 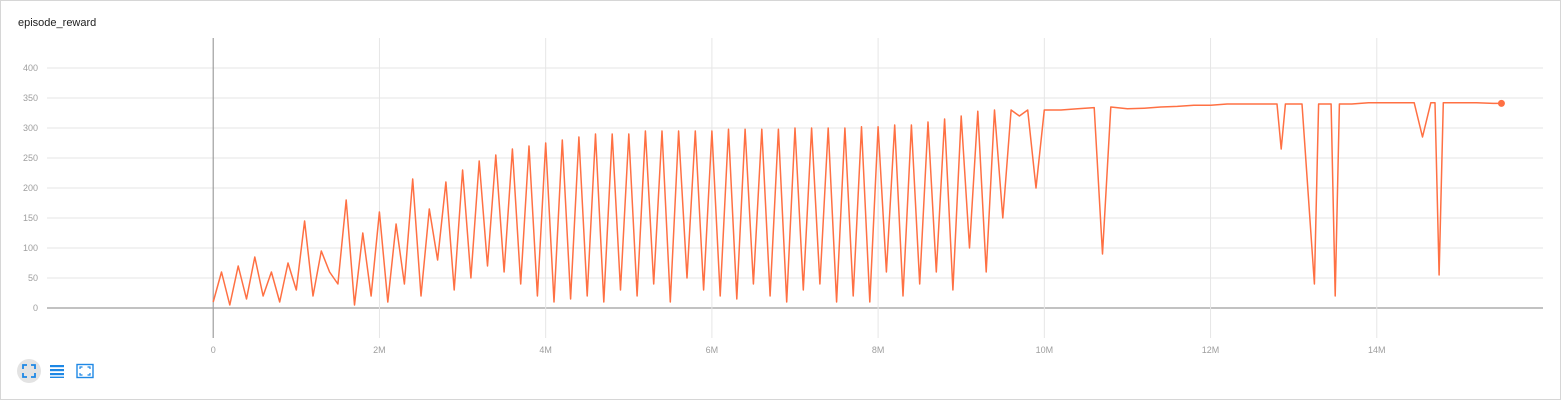 What do you see at coordinates (1377, 350) in the screenshot?
I see `x-tick-label: 14M` at bounding box center [1377, 350].